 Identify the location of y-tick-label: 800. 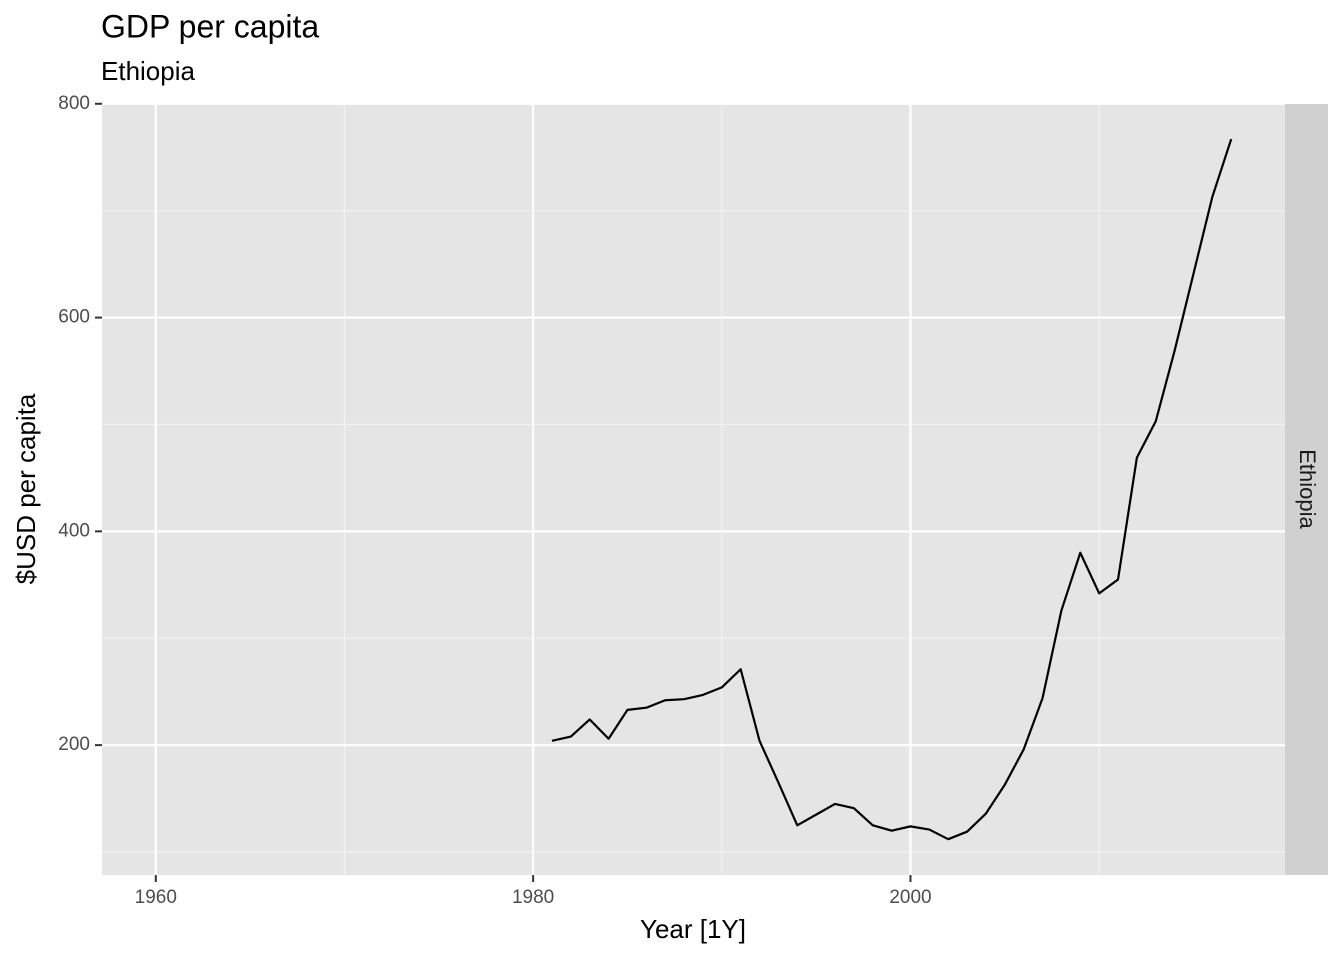
(74, 103).